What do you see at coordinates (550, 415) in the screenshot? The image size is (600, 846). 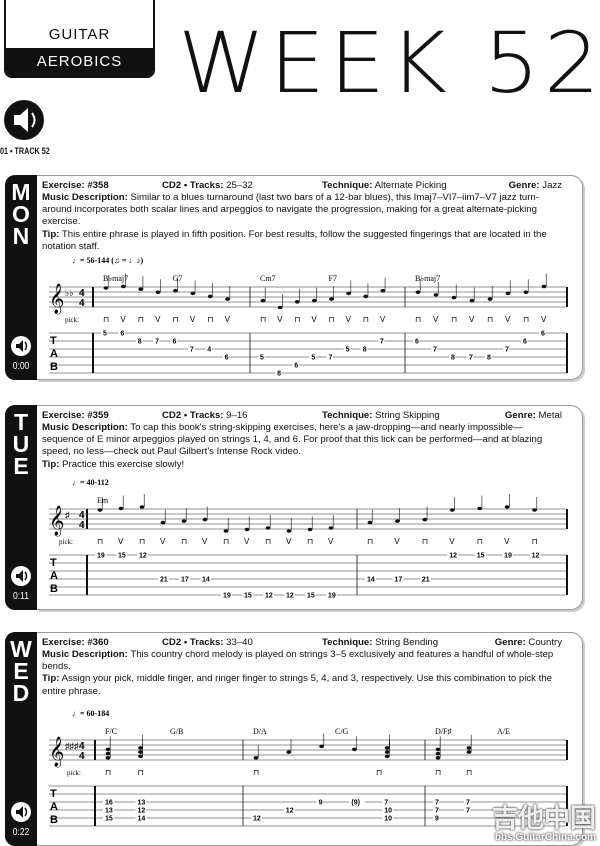 I see `genre: Metal` at bounding box center [550, 415].